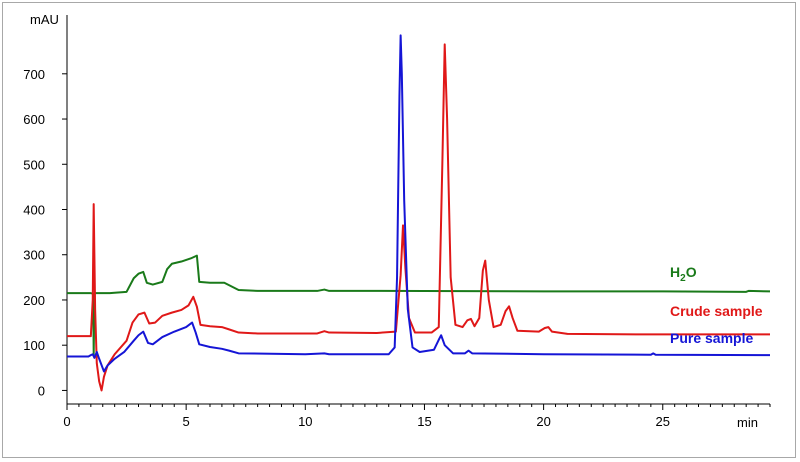  Describe the element at coordinates (45, 232) in the screenshot. I see `y-ticks: 0 100 200 300 400 500 600 700` at that location.